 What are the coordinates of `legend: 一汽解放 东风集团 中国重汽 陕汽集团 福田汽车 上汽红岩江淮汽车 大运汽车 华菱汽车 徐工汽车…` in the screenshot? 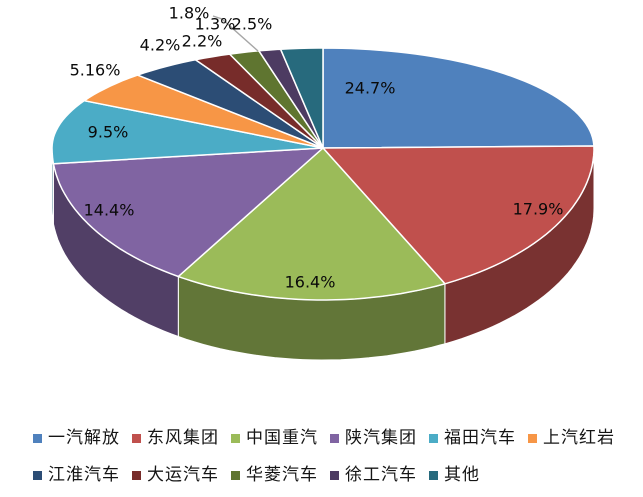 It's located at (338, 462).